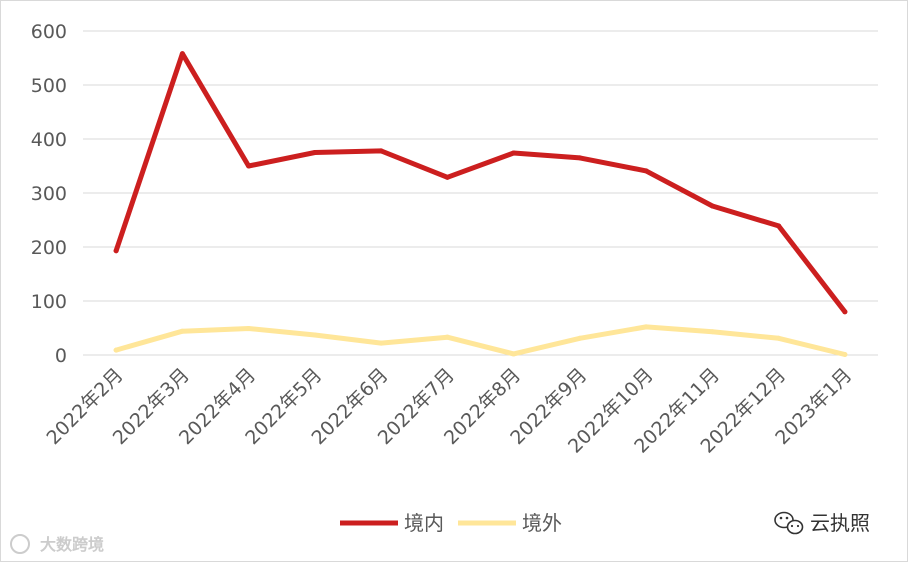  I want to click on y-tick-label: 500, so click(49, 86).